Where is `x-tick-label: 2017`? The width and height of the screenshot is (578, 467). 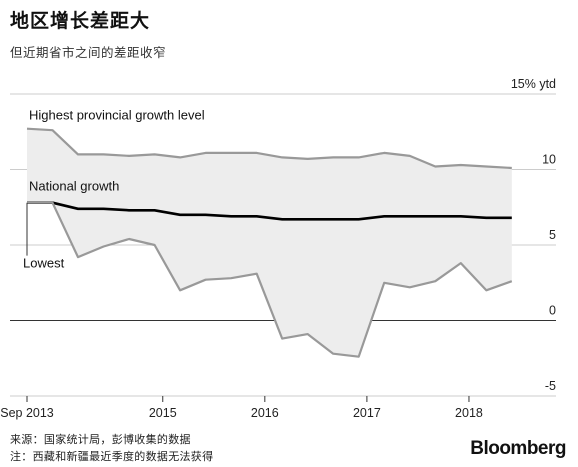 x-tick-label: 2017 is located at coordinates (367, 413).